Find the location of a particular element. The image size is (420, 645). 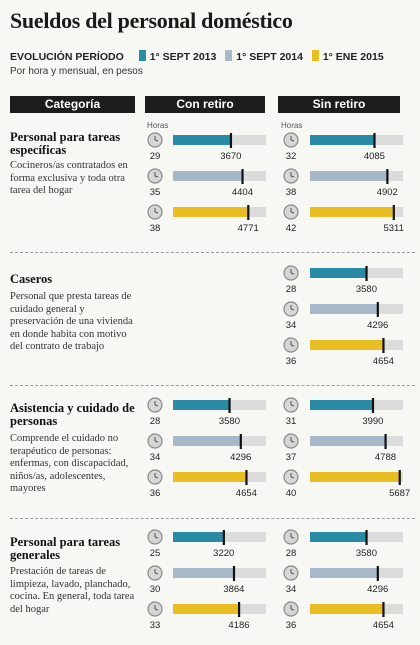

column-header-category: Categoría is located at coordinates (72, 104).